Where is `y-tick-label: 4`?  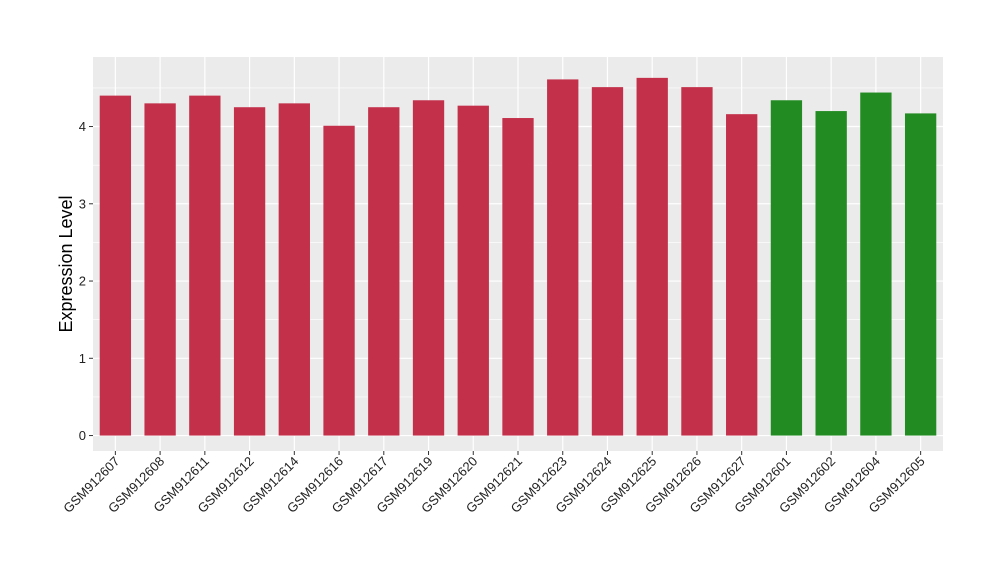
y-tick-label: 4 is located at coordinates (82, 126).